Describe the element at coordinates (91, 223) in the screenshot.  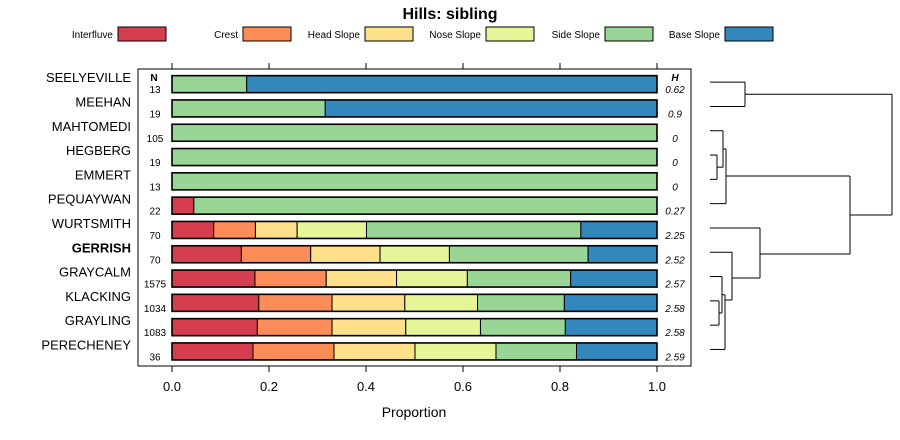
I see `row-label-wurtsmith: WURTSMITH` at that location.